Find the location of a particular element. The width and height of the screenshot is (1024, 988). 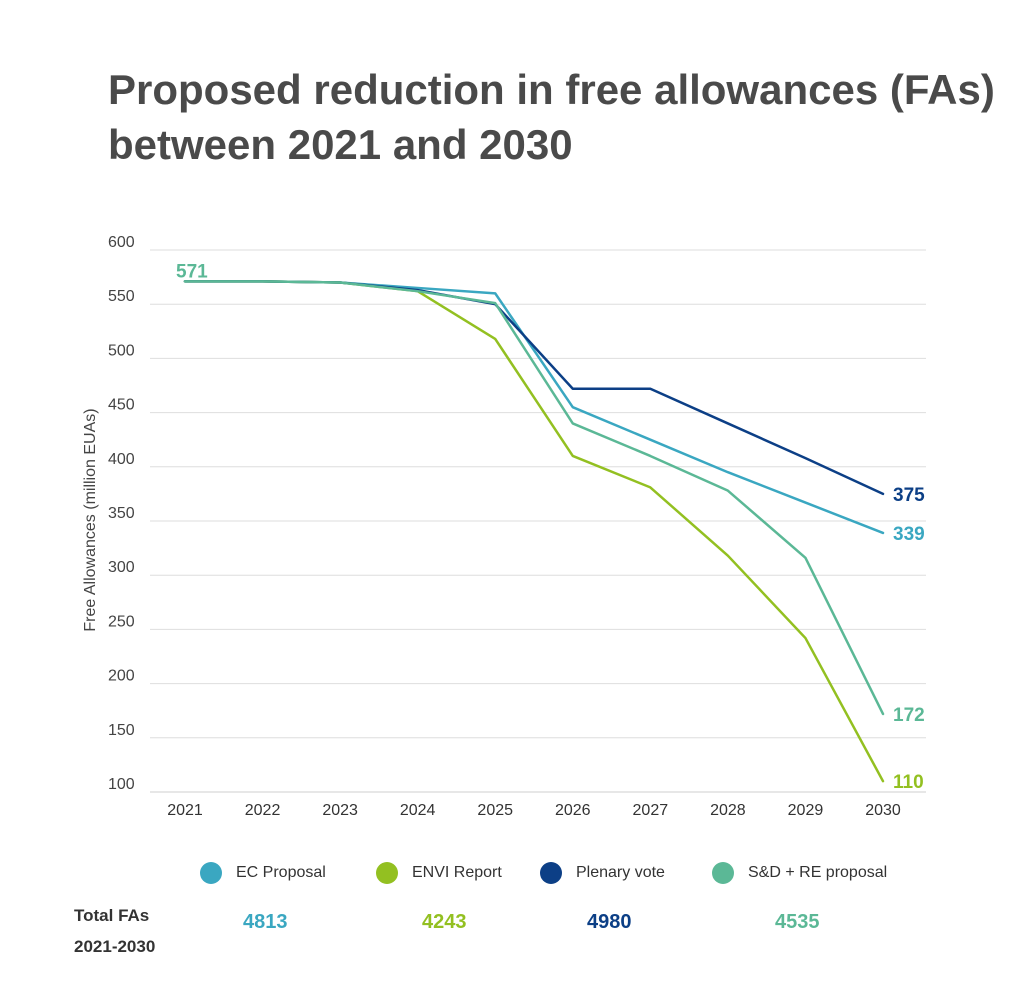

series-end-label: 110 is located at coordinates (908, 782).